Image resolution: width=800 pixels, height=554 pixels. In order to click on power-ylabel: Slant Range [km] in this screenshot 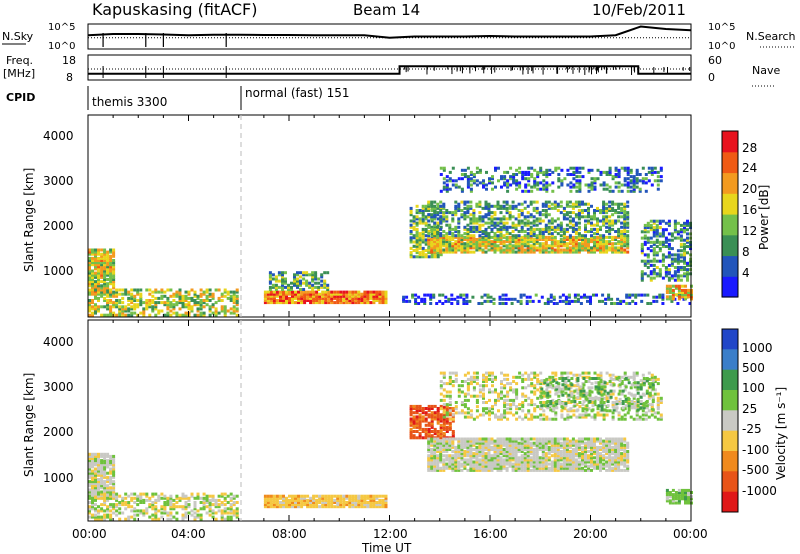, I will do `click(29, 220)`.